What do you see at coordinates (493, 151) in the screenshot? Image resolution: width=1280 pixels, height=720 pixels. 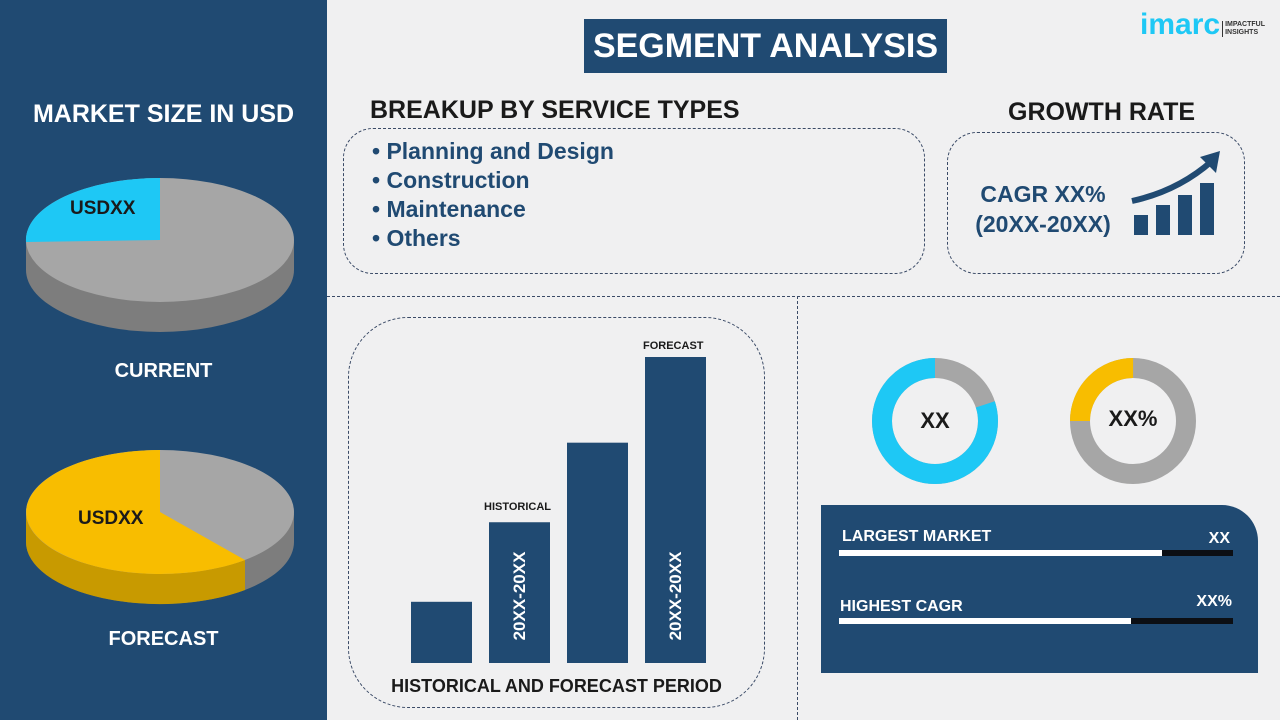 I see `service-item: • Planning and Design` at bounding box center [493, 151].